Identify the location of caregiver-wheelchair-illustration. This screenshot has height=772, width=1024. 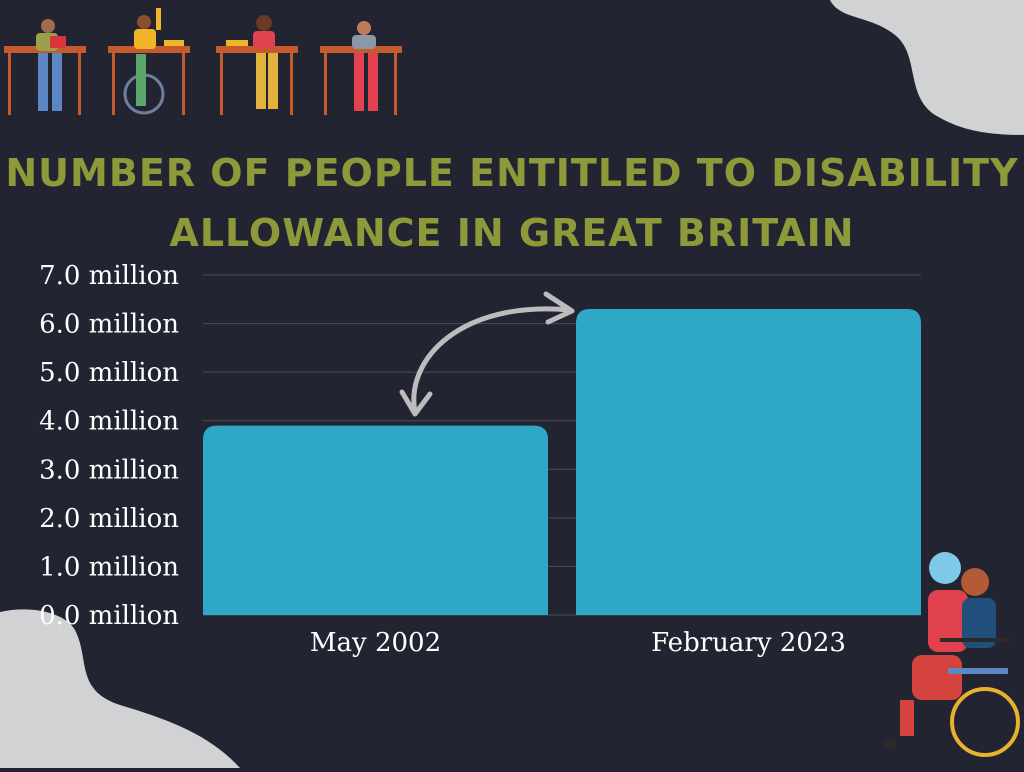
(952, 654).